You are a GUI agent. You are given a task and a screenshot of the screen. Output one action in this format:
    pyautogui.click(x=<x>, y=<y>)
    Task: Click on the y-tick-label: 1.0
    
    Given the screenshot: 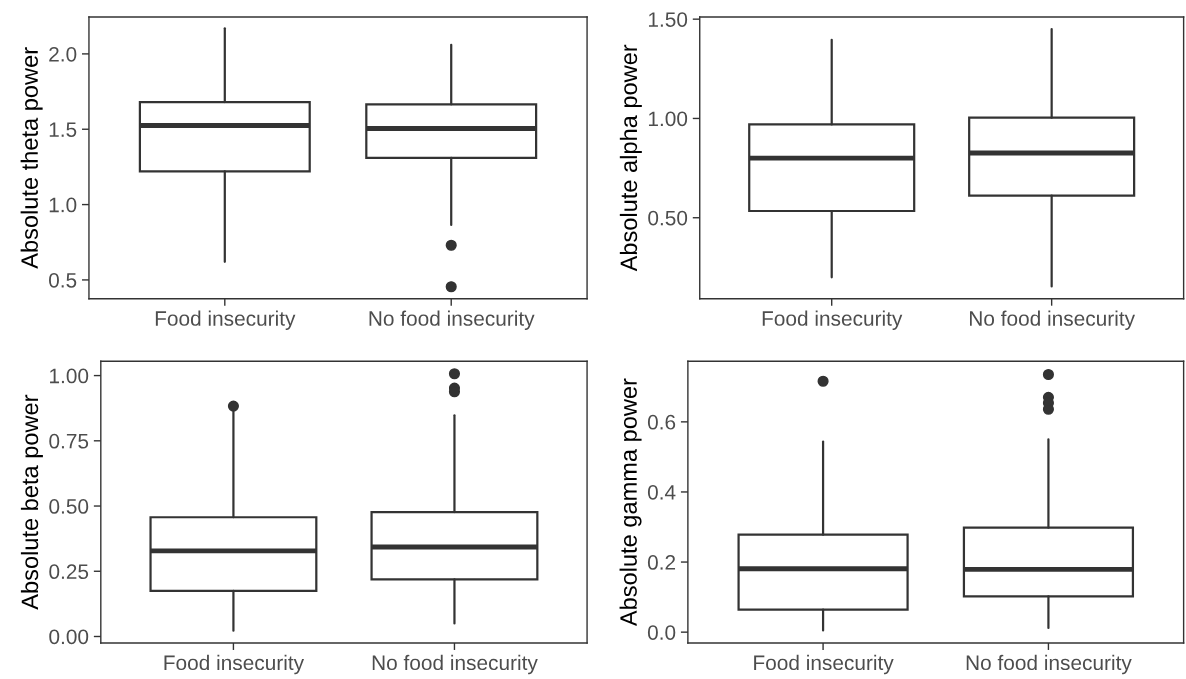 What is the action you would take?
    pyautogui.click(x=63, y=205)
    